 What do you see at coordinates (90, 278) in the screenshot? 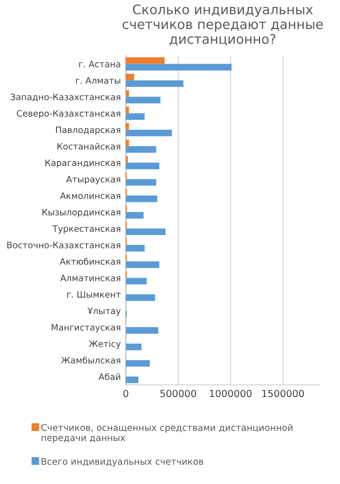
I see `y-tick-label: Алматинская` at bounding box center [90, 278].